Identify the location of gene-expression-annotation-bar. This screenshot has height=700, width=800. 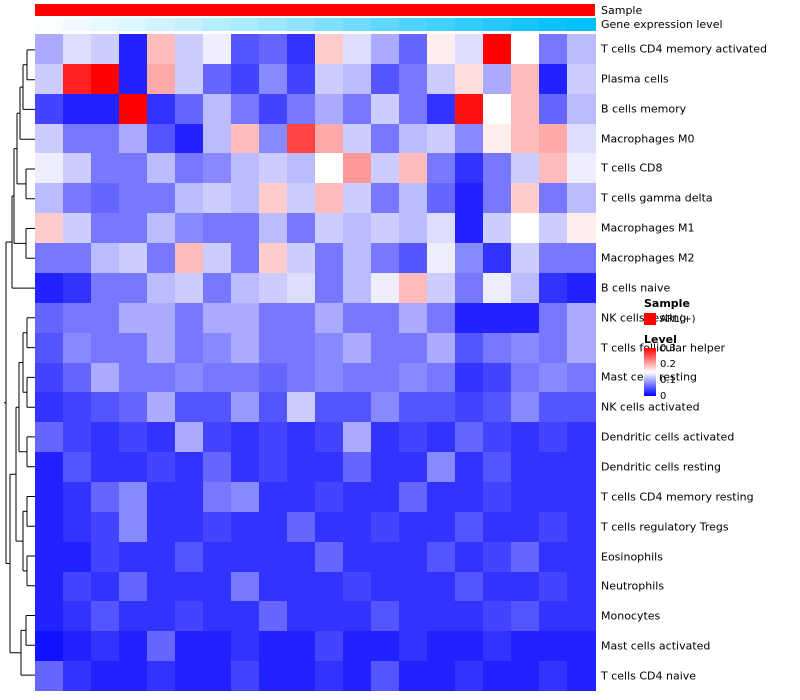
(315, 24).